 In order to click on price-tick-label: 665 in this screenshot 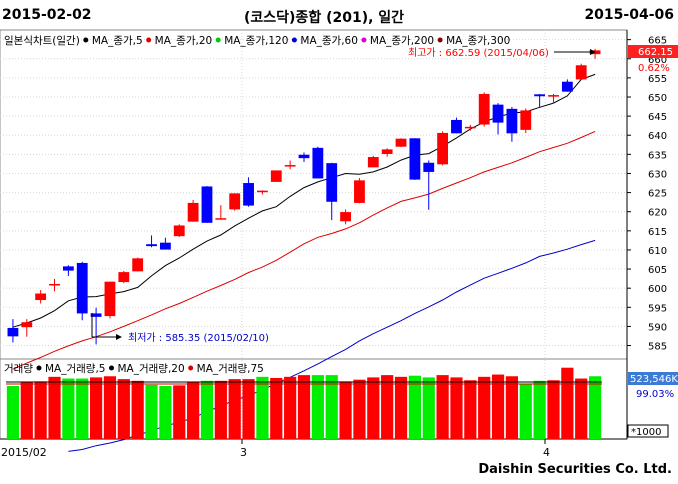, I will do `click(657, 41)`.